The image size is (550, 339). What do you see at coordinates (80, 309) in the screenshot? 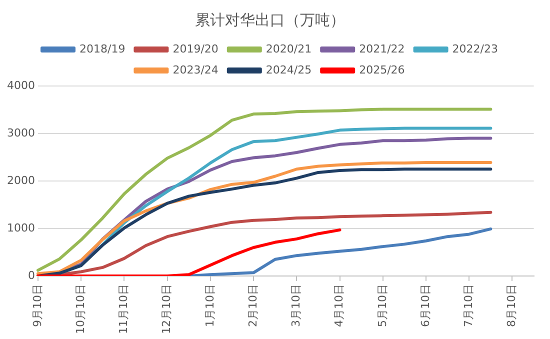
I see `x-tick-label: 10月10日` at bounding box center [80, 309].